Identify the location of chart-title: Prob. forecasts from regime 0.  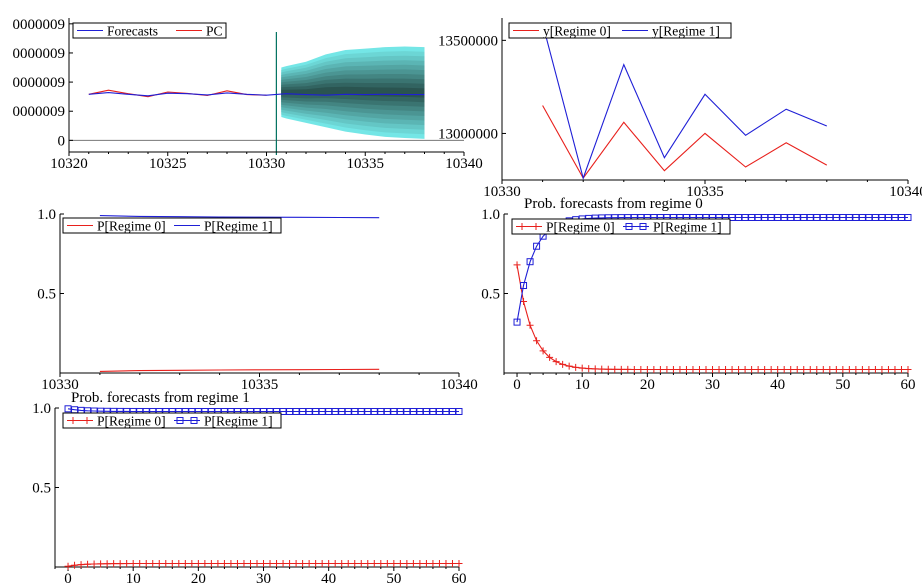
(613, 204).